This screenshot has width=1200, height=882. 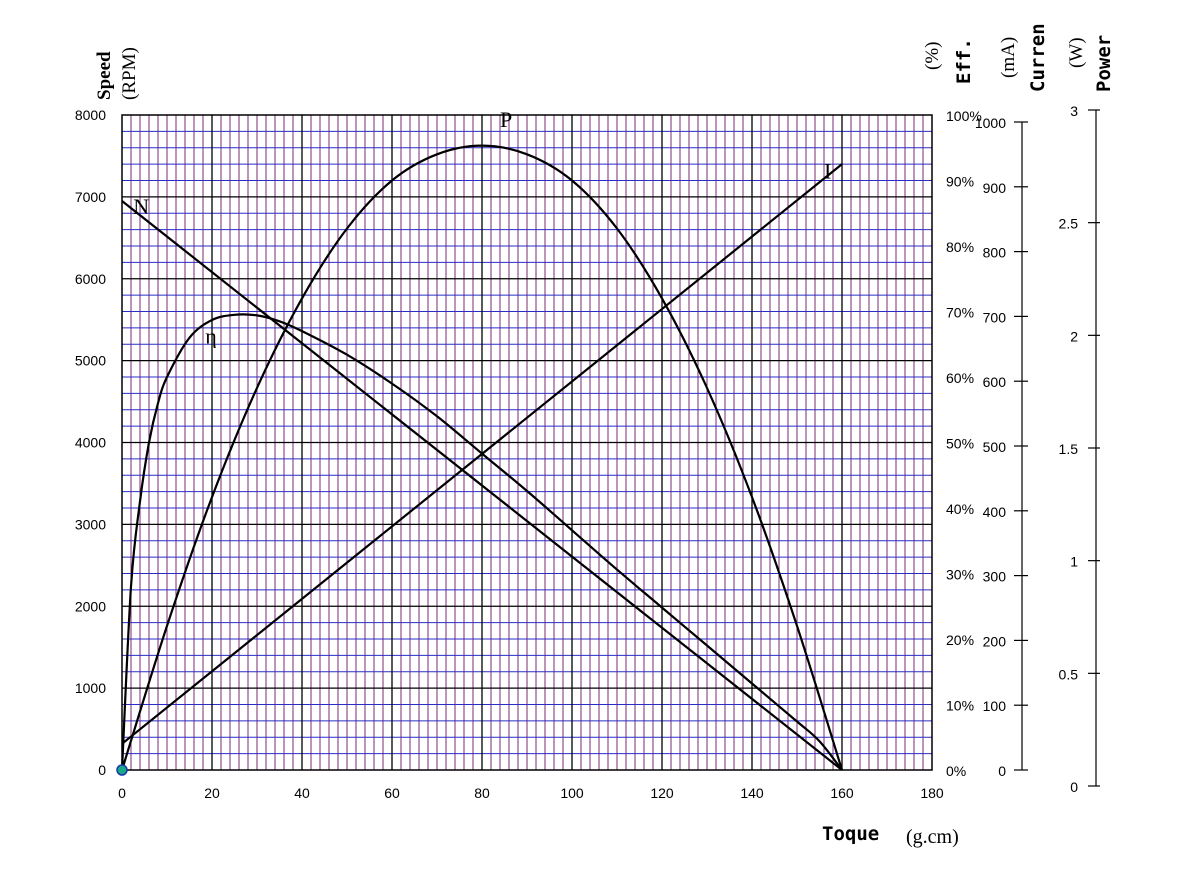 What do you see at coordinates (995, 447) in the screenshot?
I see `current-tick-label: 500` at bounding box center [995, 447].